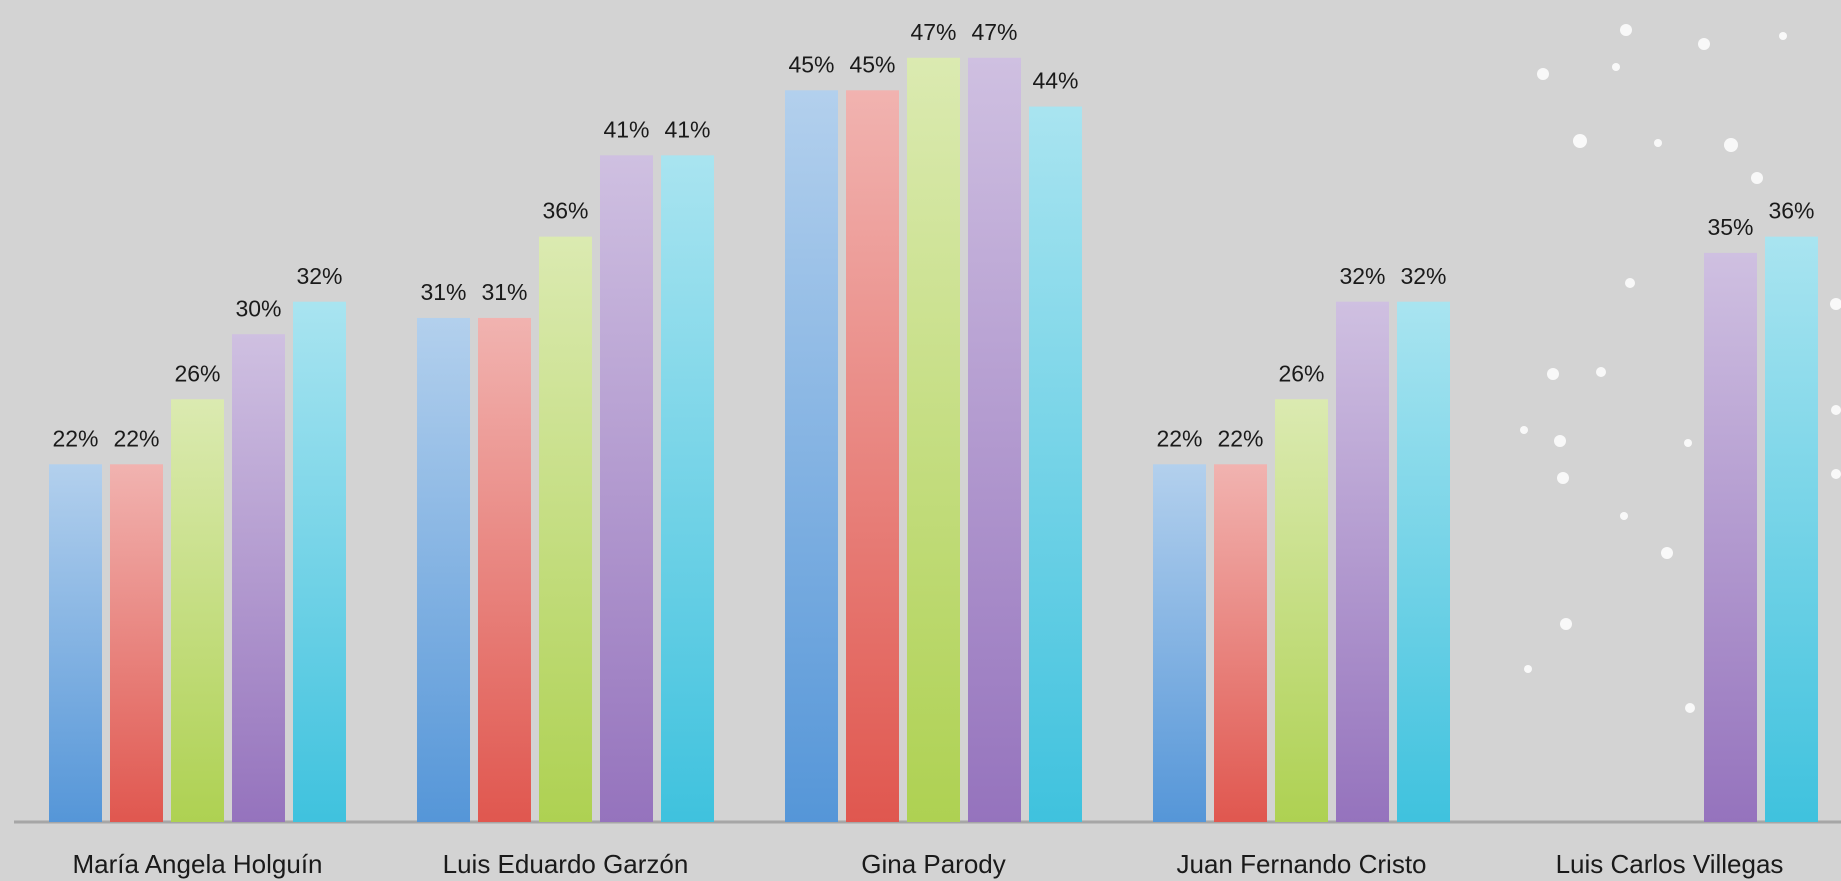 The width and height of the screenshot is (1841, 881). What do you see at coordinates (197, 864) in the screenshot?
I see `x-tick-label: María Angela Holguín` at bounding box center [197, 864].